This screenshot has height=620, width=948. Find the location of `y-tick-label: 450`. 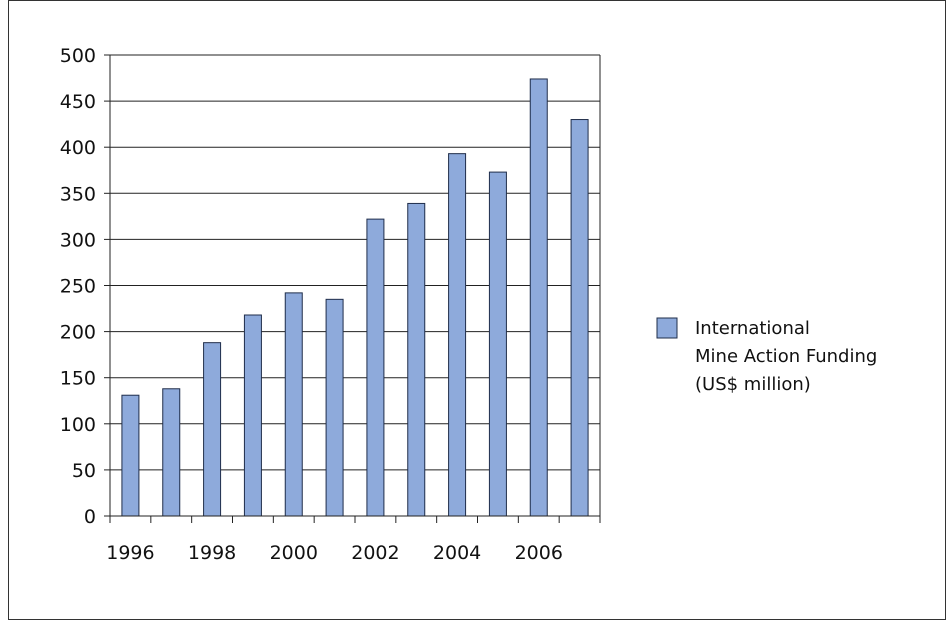

y-tick-label: 450 is located at coordinates (78, 102).